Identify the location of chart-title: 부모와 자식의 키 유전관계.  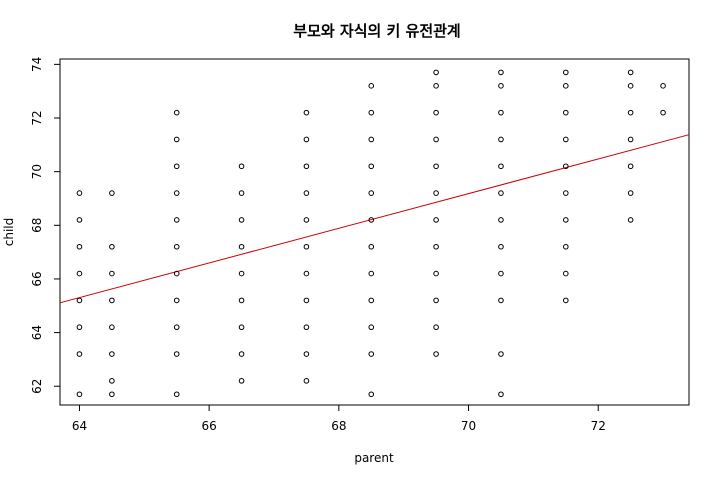
(376, 31).